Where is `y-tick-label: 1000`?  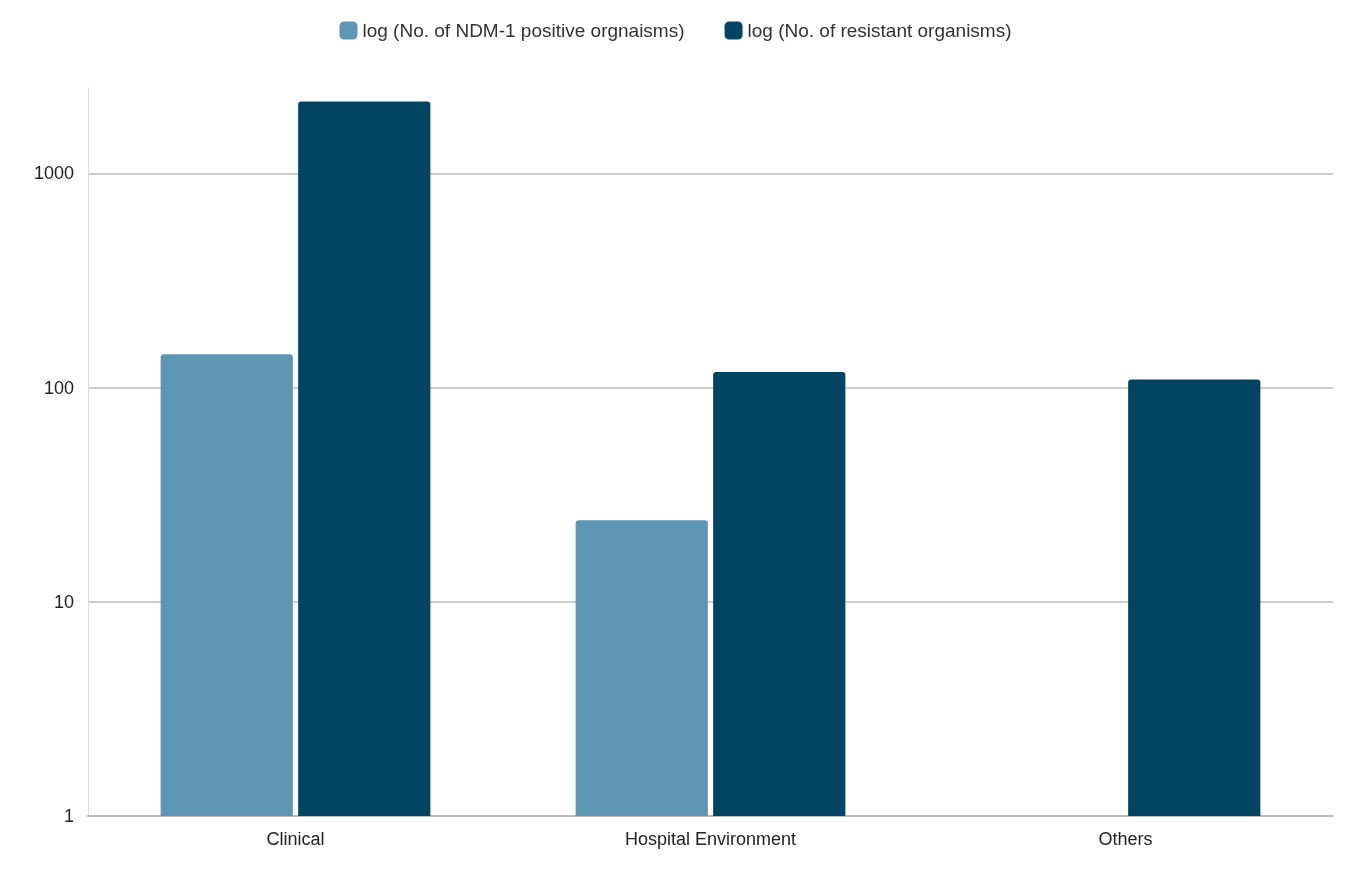
y-tick-label: 1000 is located at coordinates (53, 173).